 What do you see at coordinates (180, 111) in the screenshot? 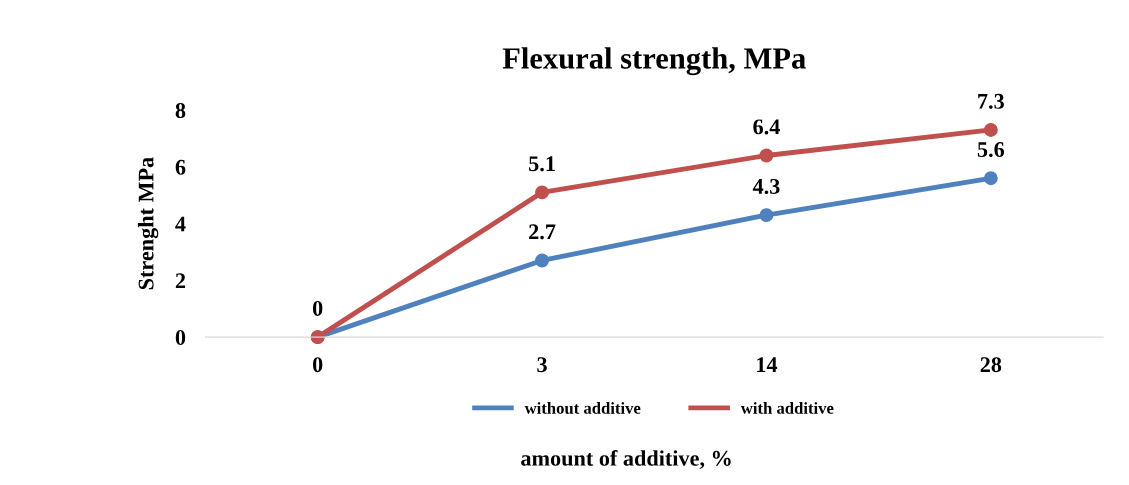
I see `y-tick-label: 8` at bounding box center [180, 111].